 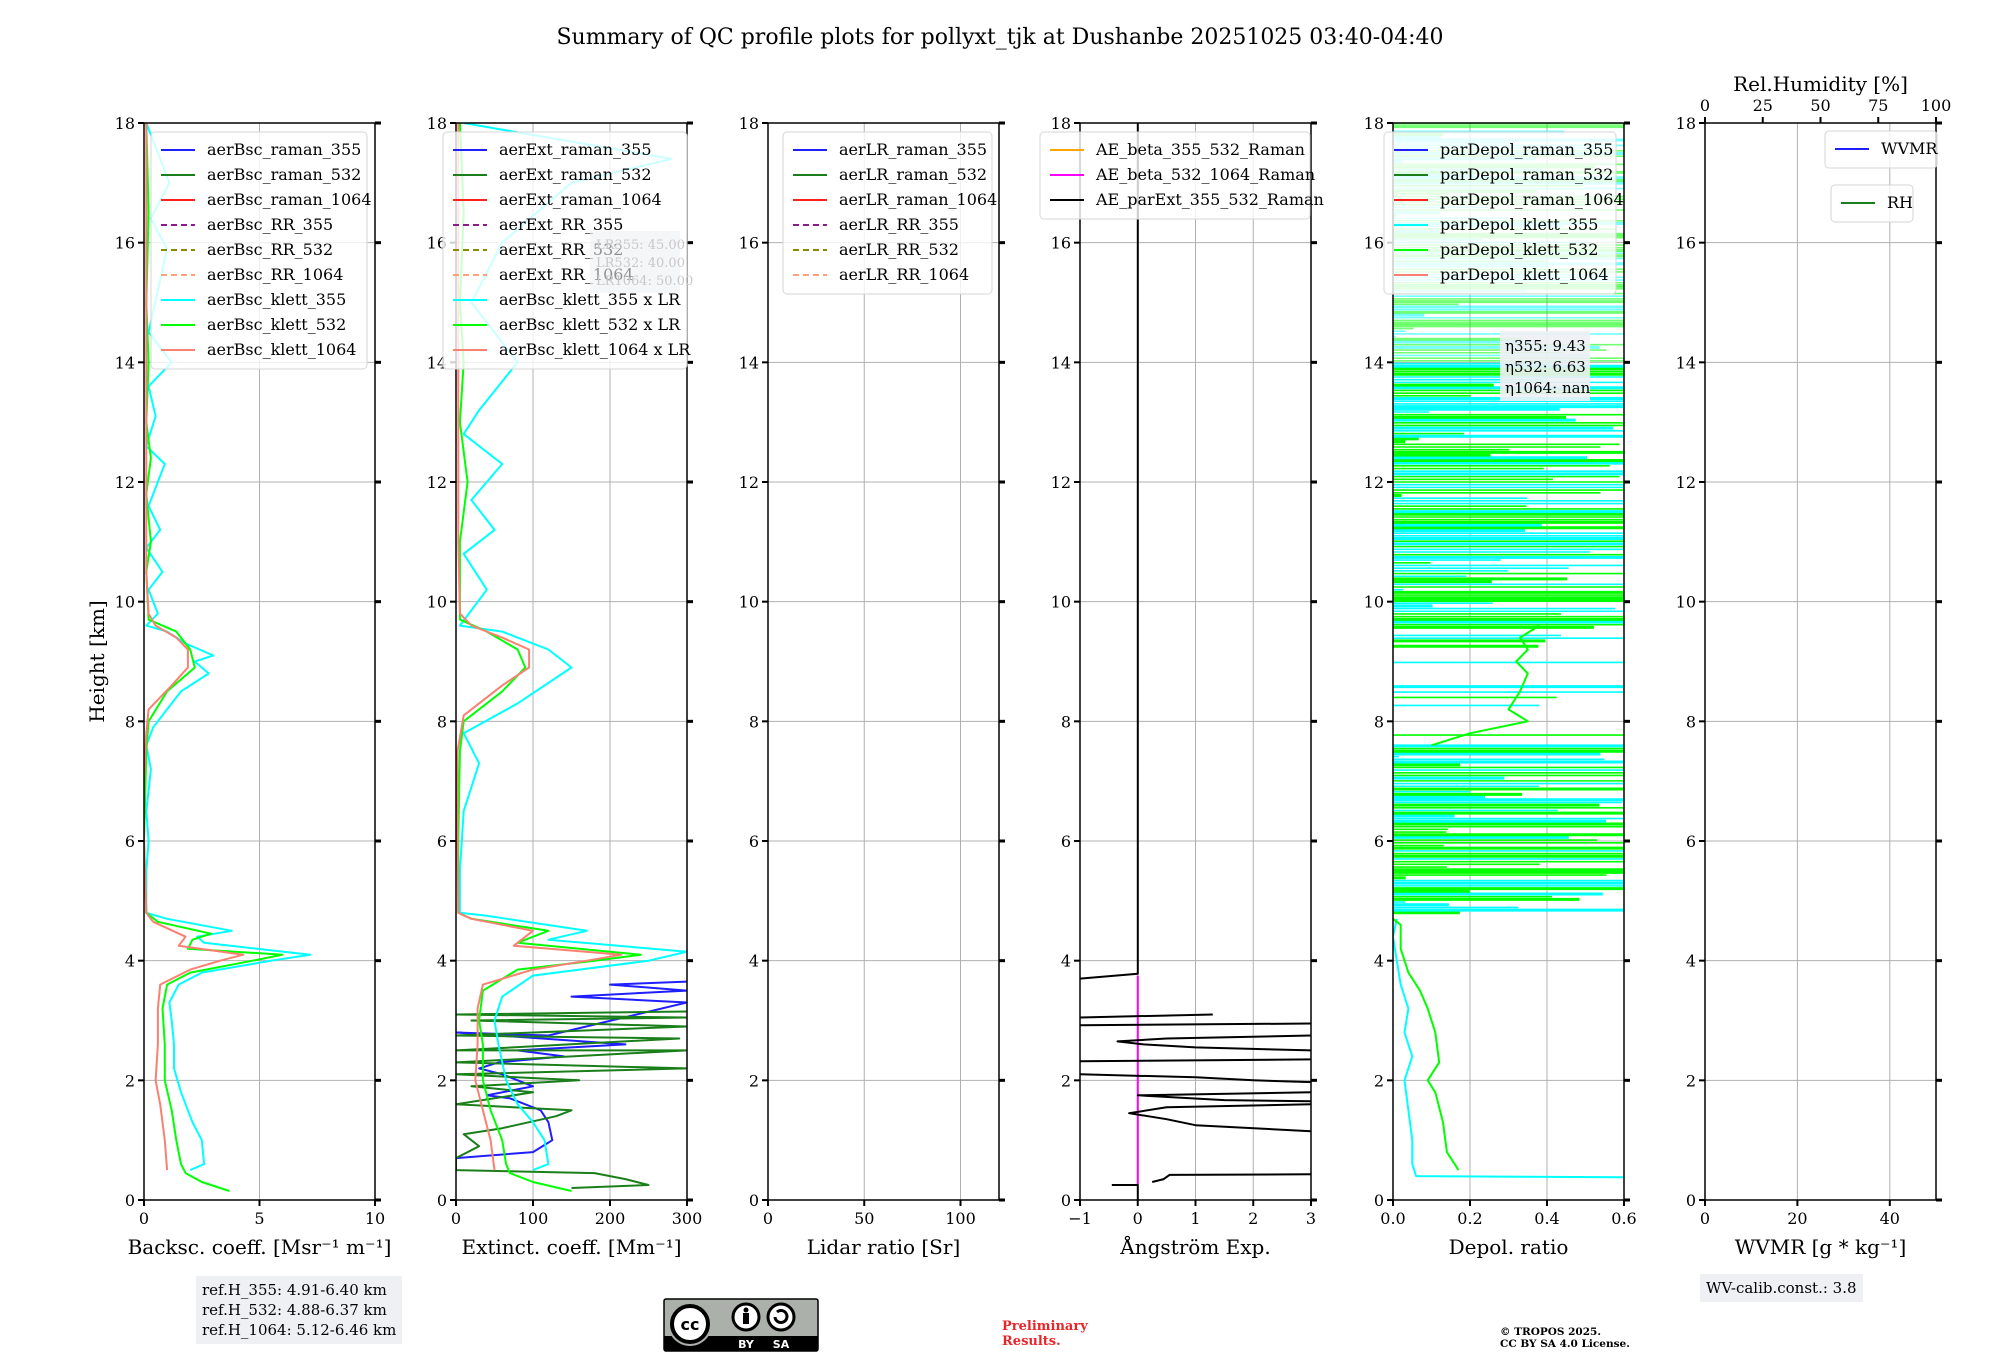 What do you see at coordinates (1519, 249) in the screenshot?
I see `legend-label: parDepol_klett_532` at bounding box center [1519, 249].